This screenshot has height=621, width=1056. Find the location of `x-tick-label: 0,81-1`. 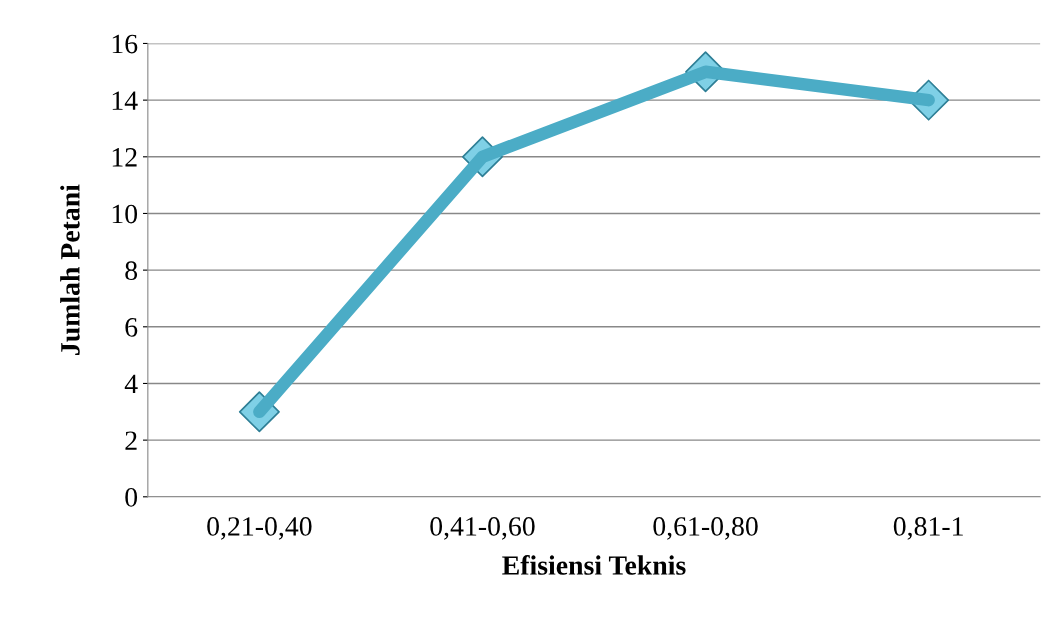

x-tick-label: 0,81-1 is located at coordinates (928, 528).